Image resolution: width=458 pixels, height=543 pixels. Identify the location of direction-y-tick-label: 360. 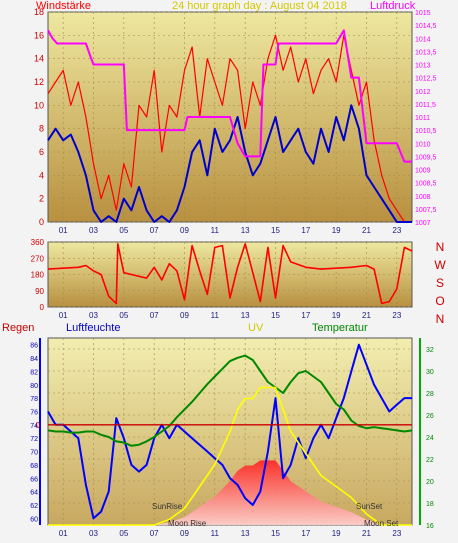
(38, 242).